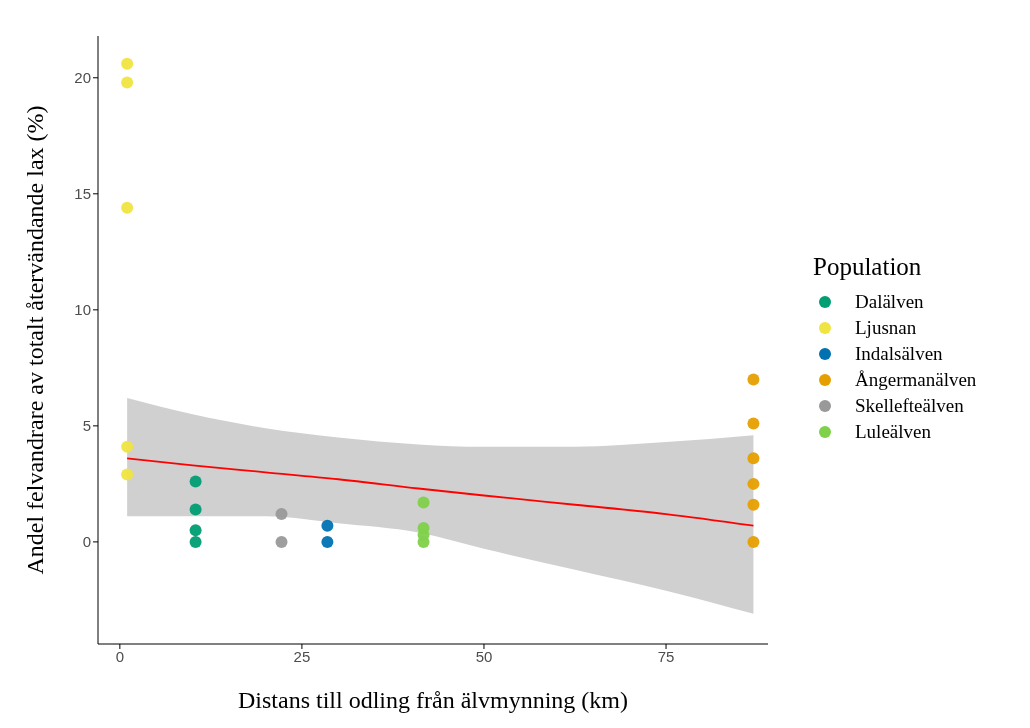  What do you see at coordinates (440, 492) in the screenshot?
I see `line-series` at bounding box center [440, 492].